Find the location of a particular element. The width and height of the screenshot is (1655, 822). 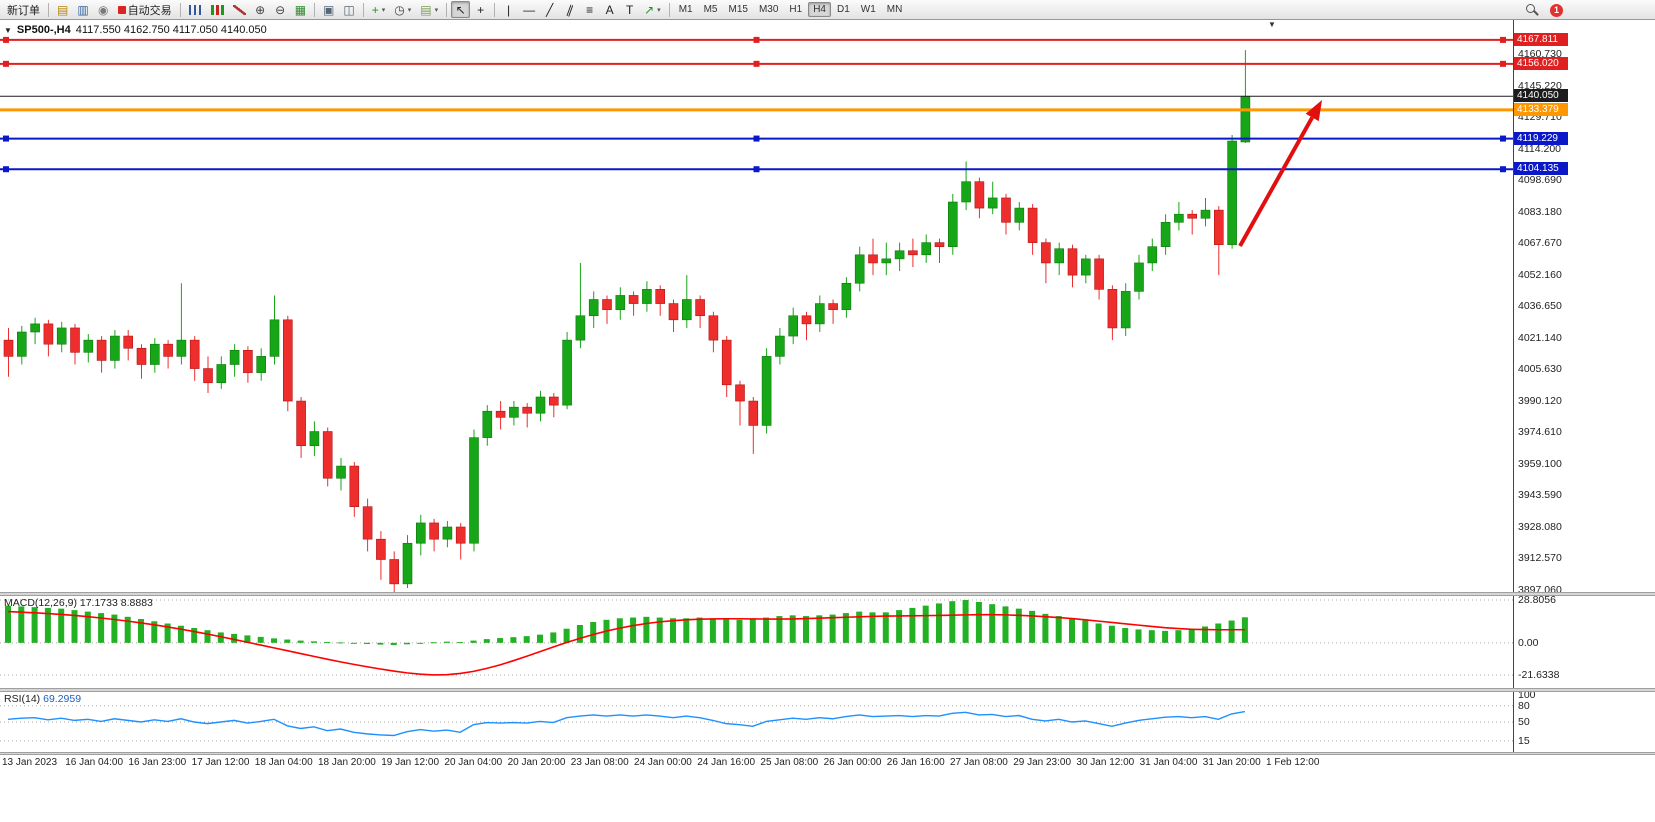

periods-icon: ◷ ▾ is located at coordinates (402, 9).